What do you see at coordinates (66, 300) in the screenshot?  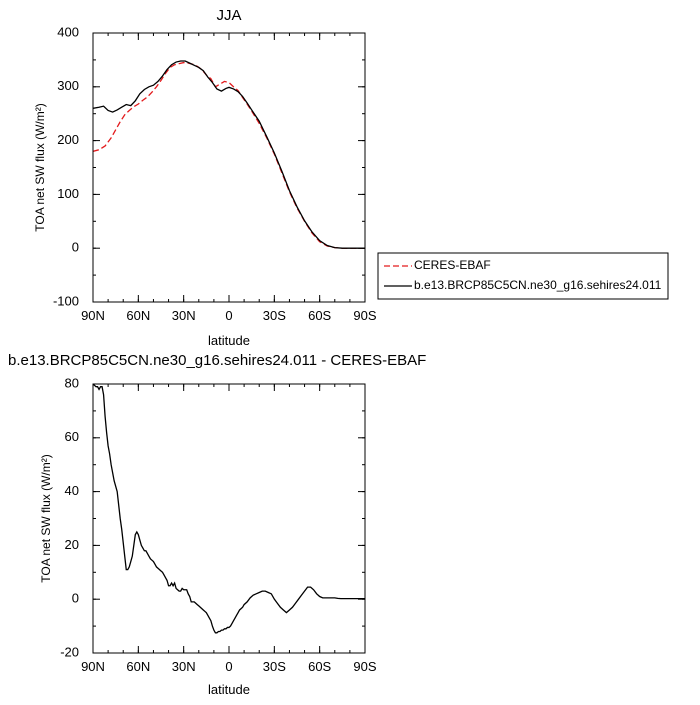 I see `y-tick-label: -100` at bounding box center [66, 300].